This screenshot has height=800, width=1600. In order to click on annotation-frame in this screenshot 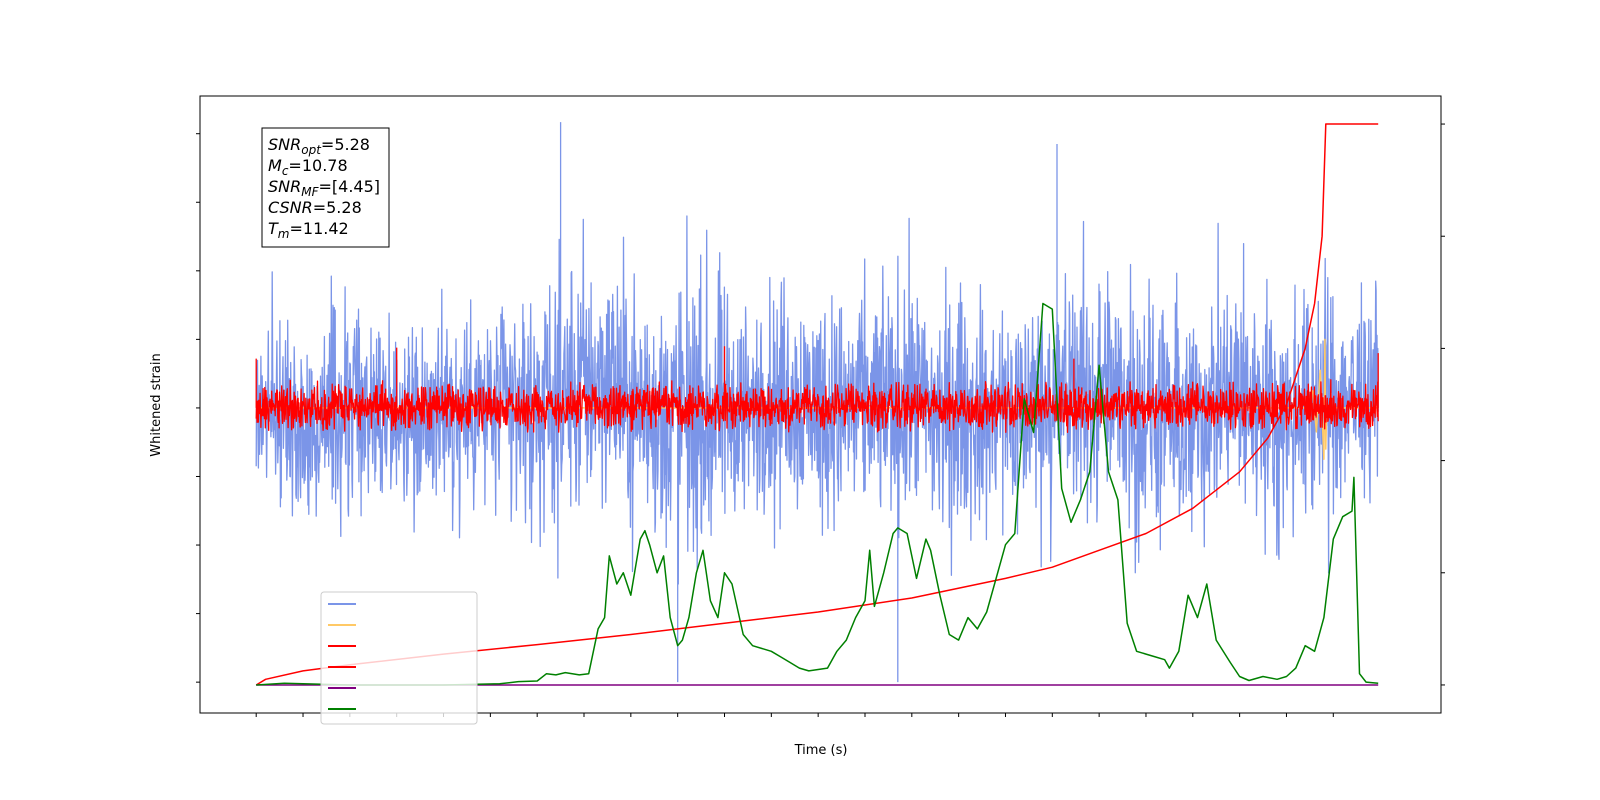, I will do `click(325, 187)`.